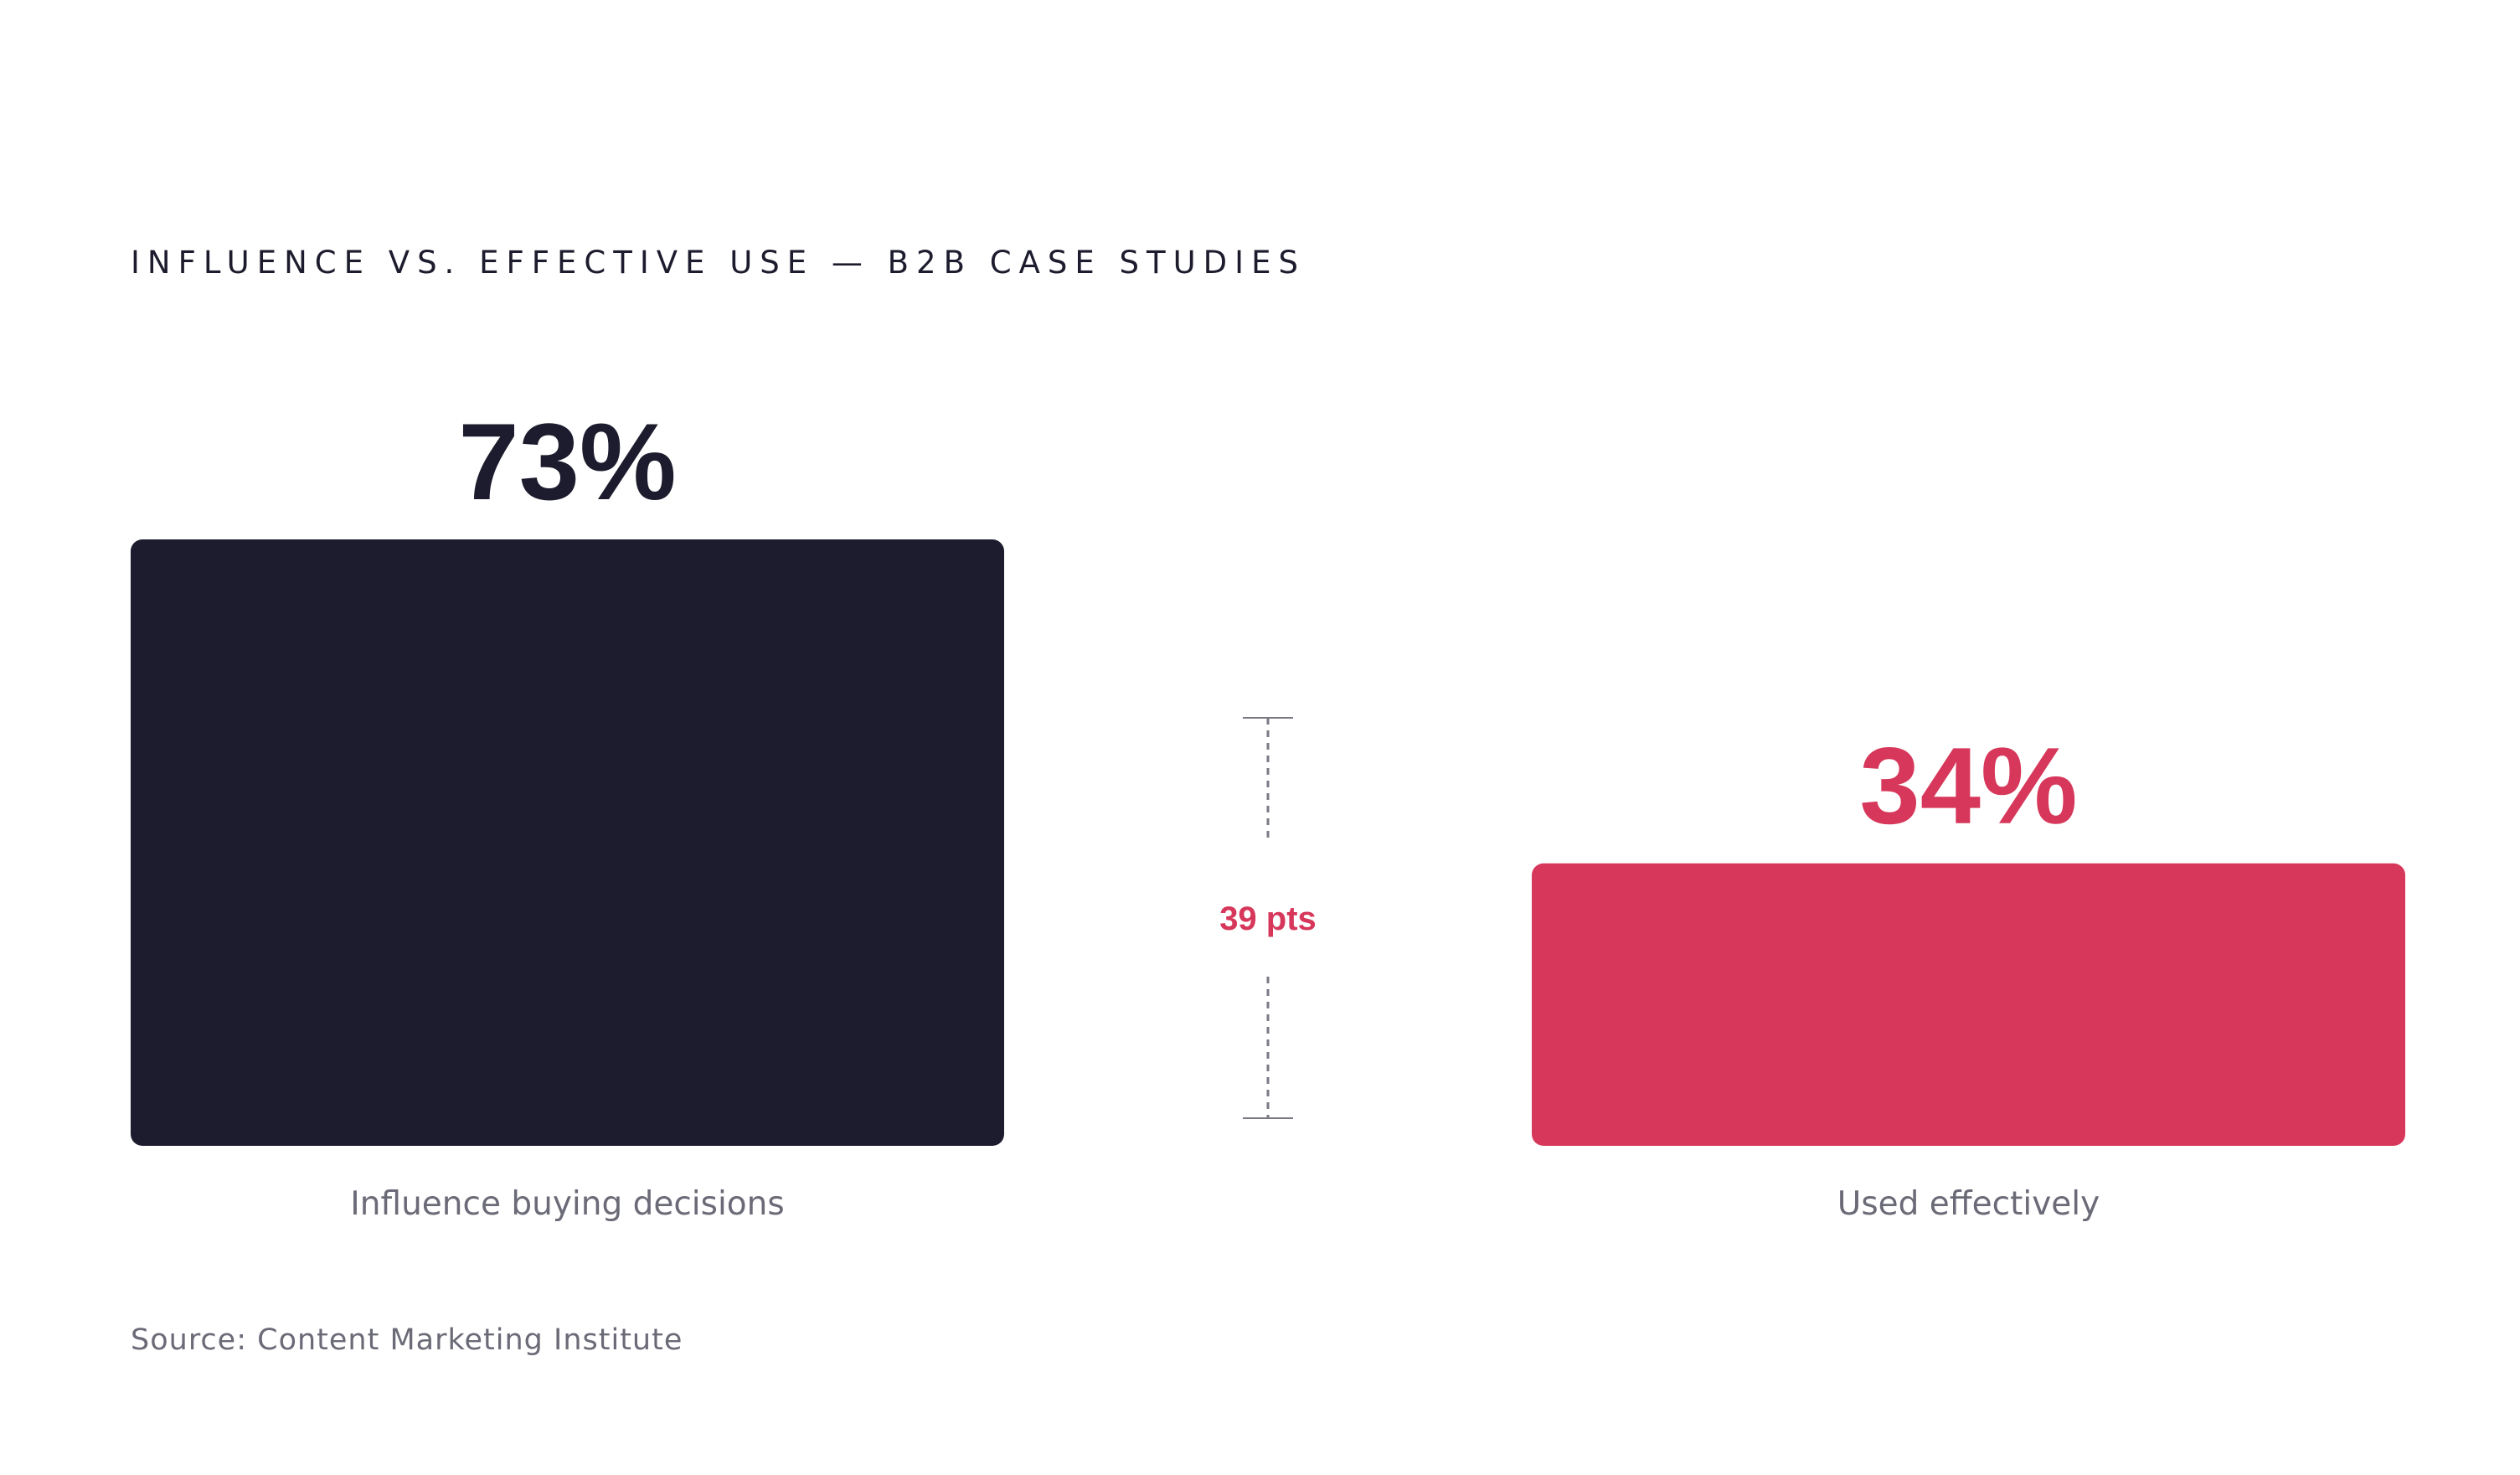 The width and height of the screenshot is (2520, 1475). What do you see at coordinates (407, 1340) in the screenshot?
I see `source-note: Source: Content Marketing Institute` at bounding box center [407, 1340].